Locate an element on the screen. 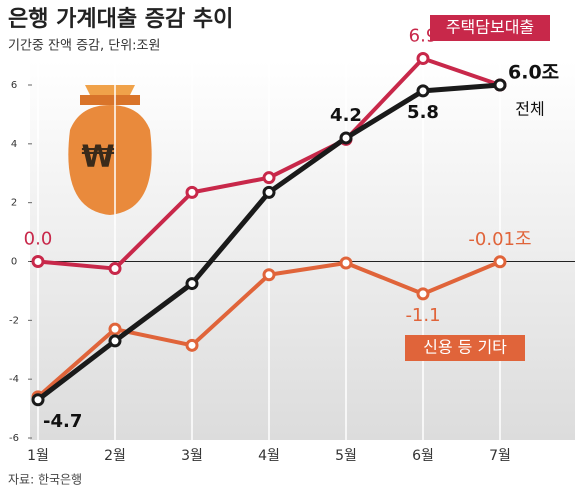  y-tick-label: 2 is located at coordinates (14, 203).